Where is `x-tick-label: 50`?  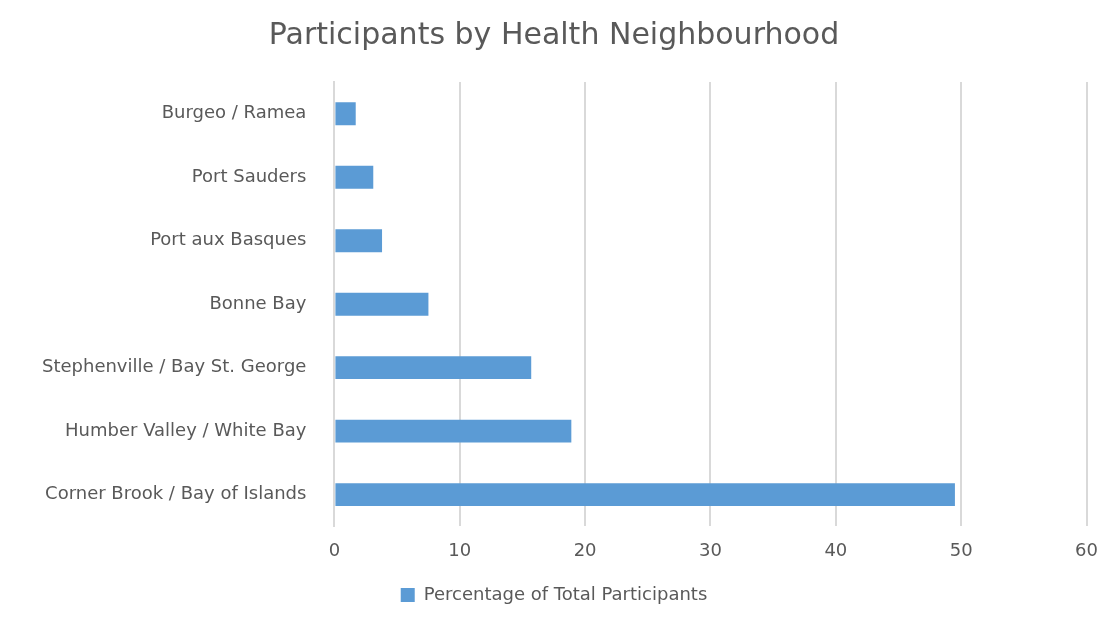 x-tick-label: 50 is located at coordinates (961, 549).